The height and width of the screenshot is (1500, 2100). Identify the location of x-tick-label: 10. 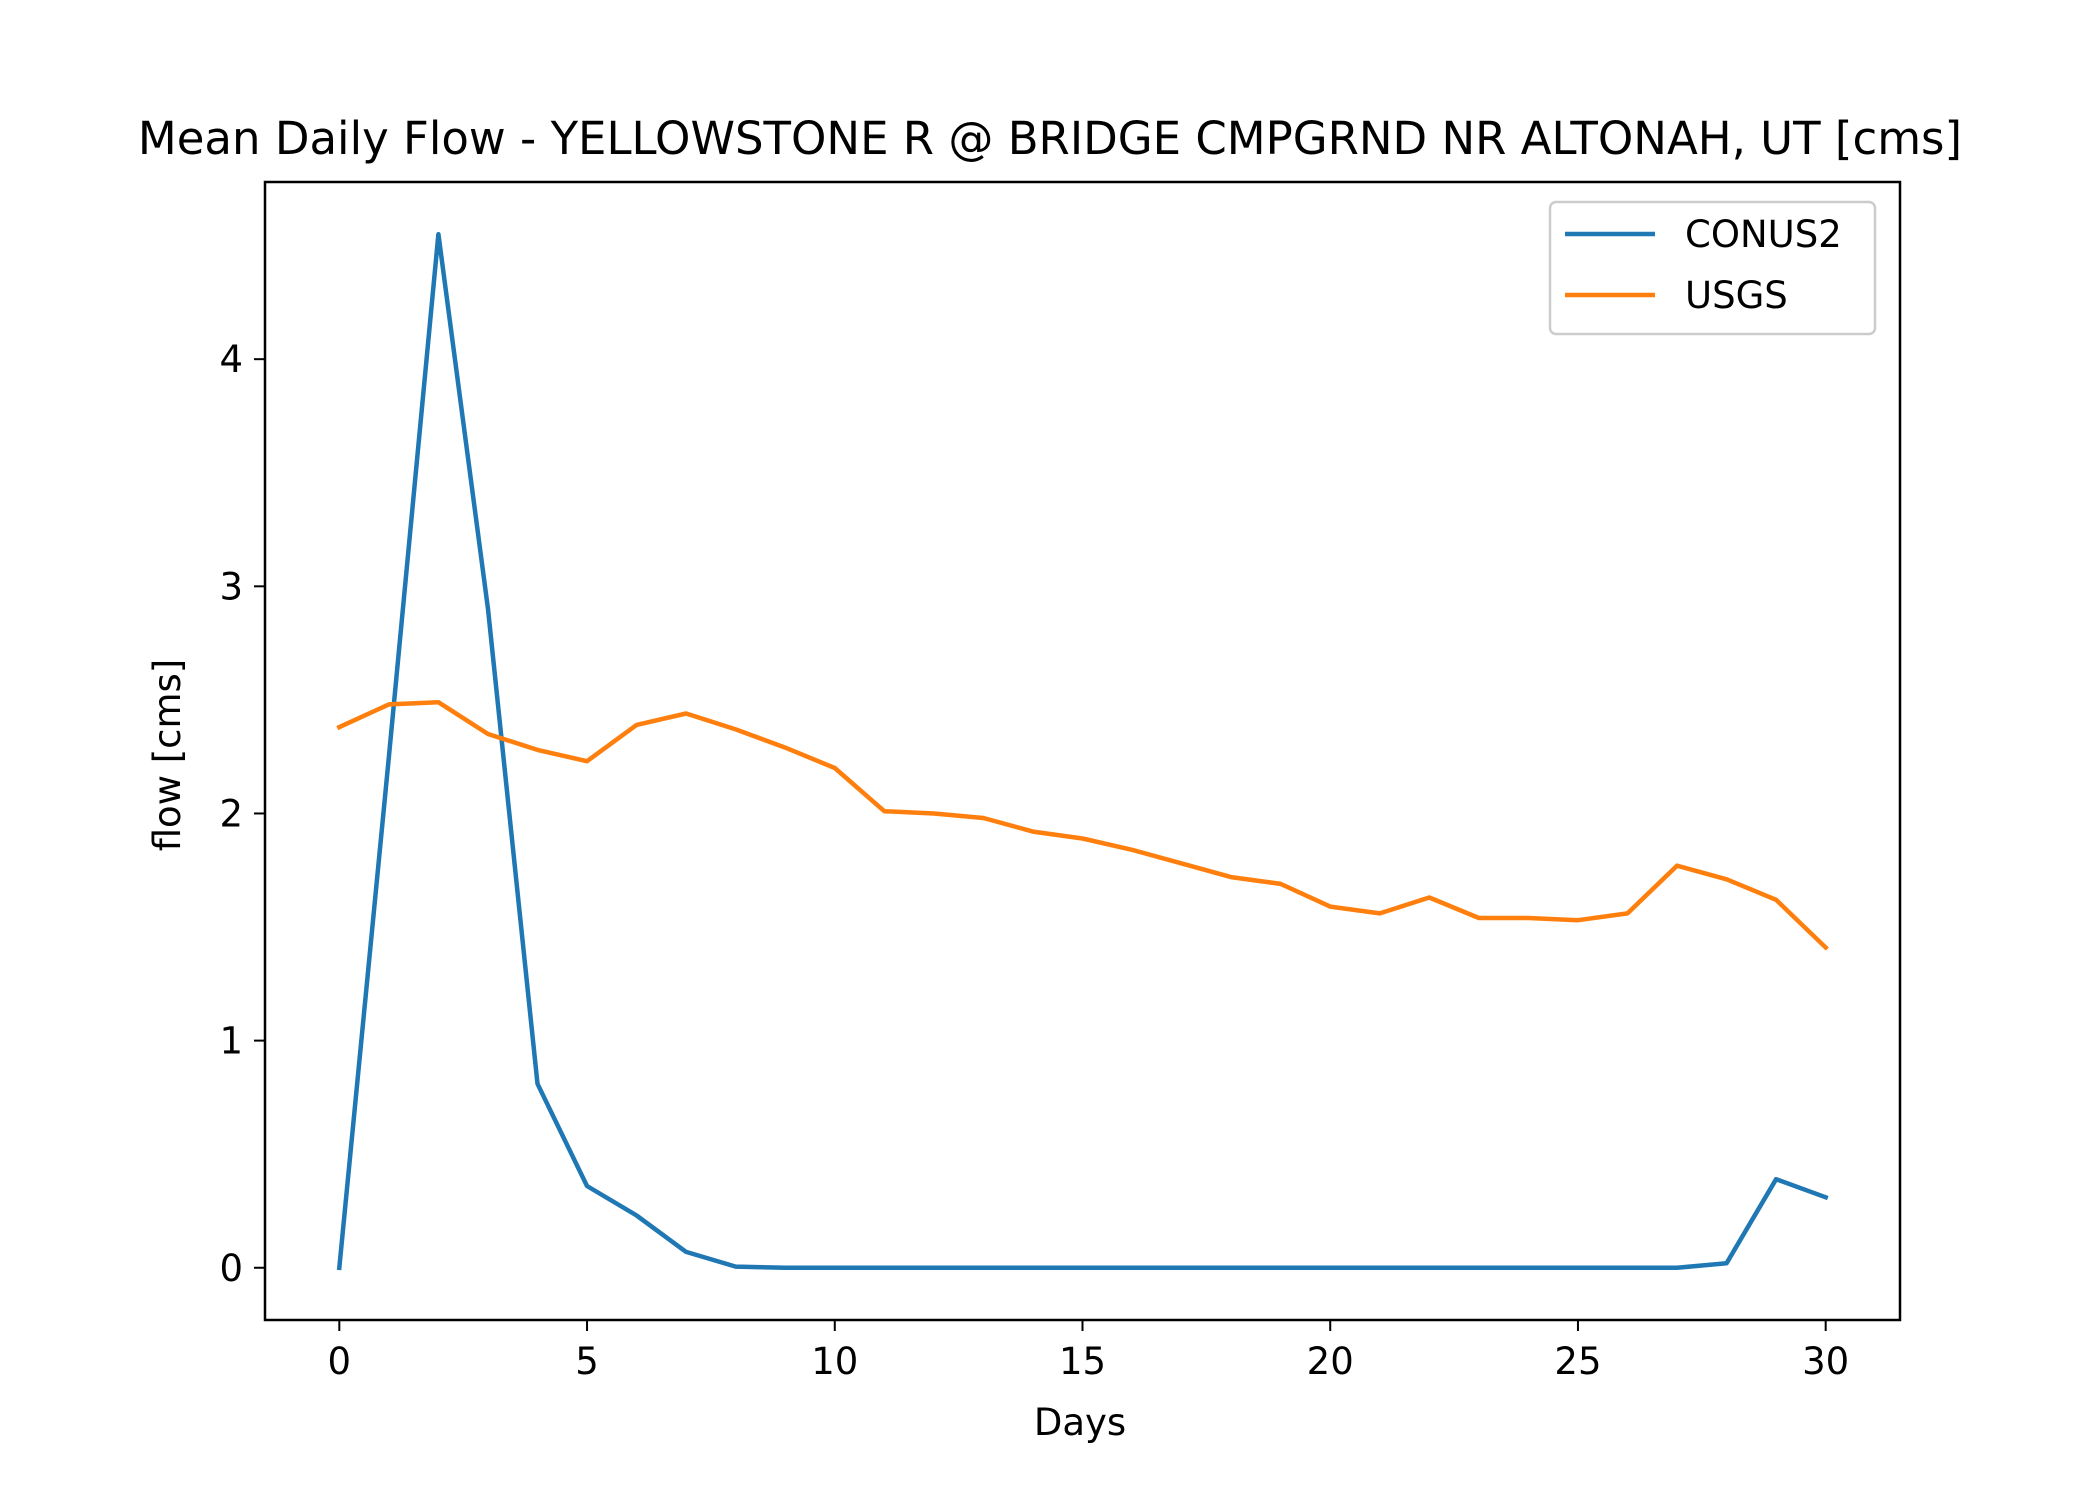
(834, 1361).